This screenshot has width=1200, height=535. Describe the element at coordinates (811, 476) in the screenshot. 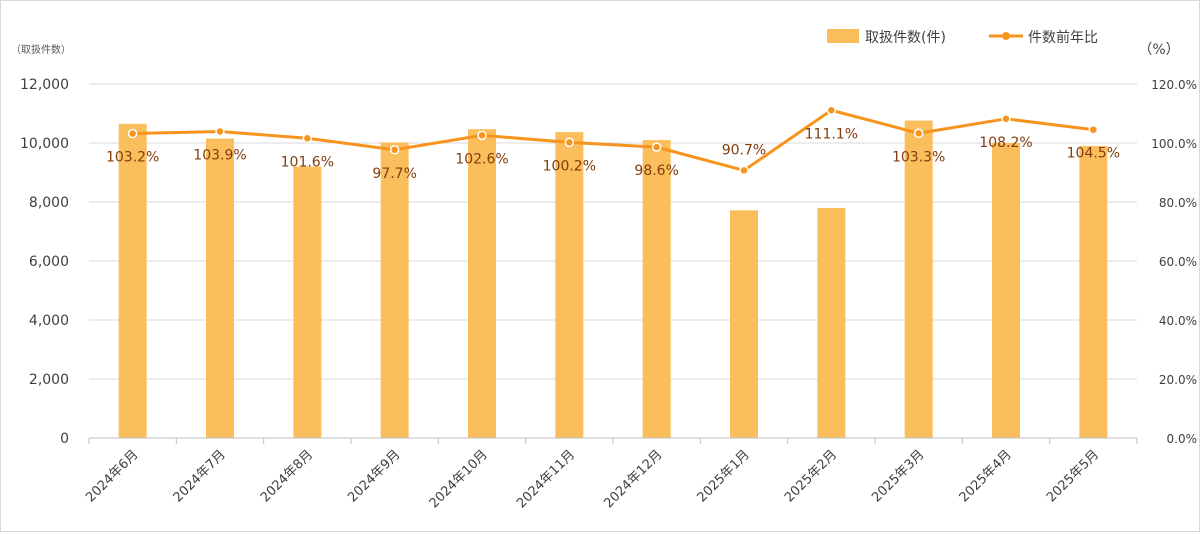

I see `x-tick-label: 2025年2月` at that location.